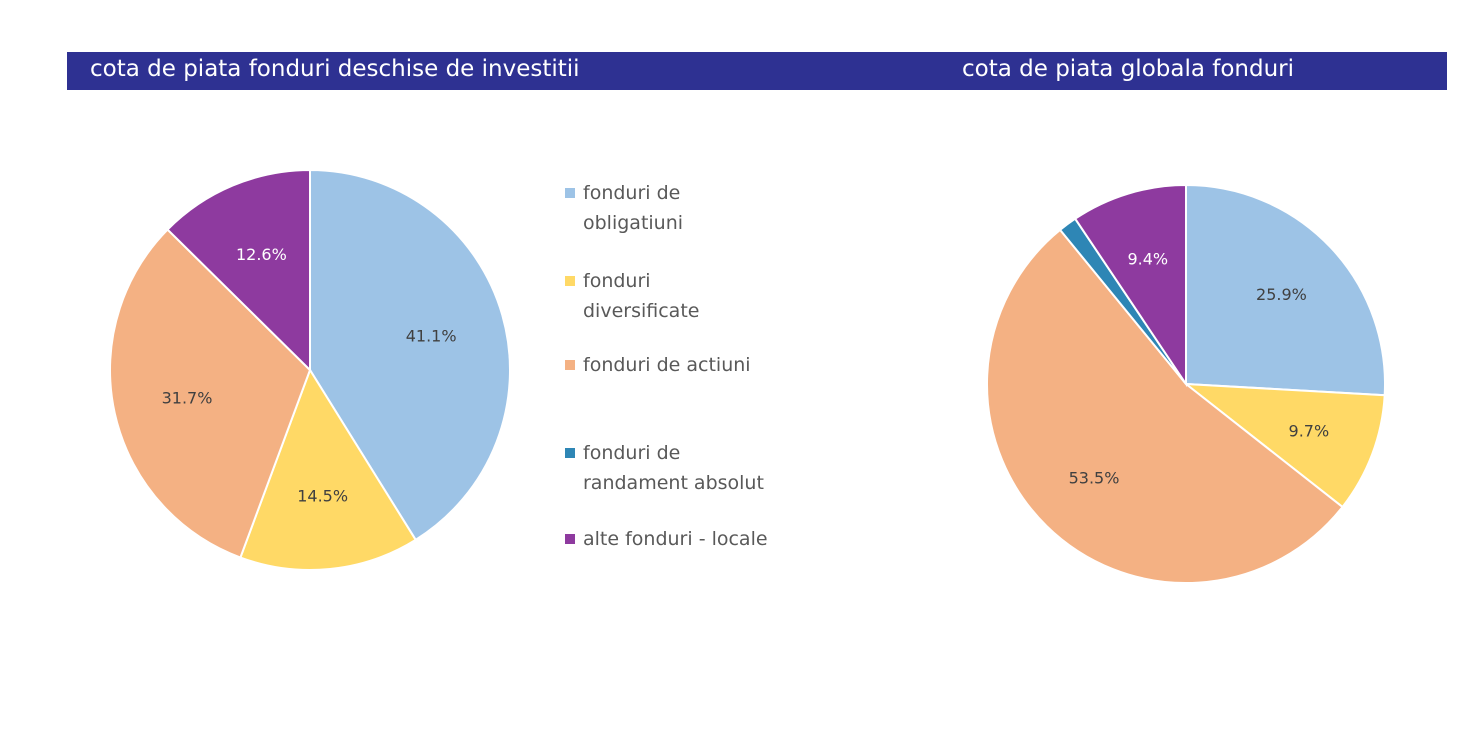 The height and width of the screenshot is (750, 1482). I want to click on title-banner, so click(757, 71).